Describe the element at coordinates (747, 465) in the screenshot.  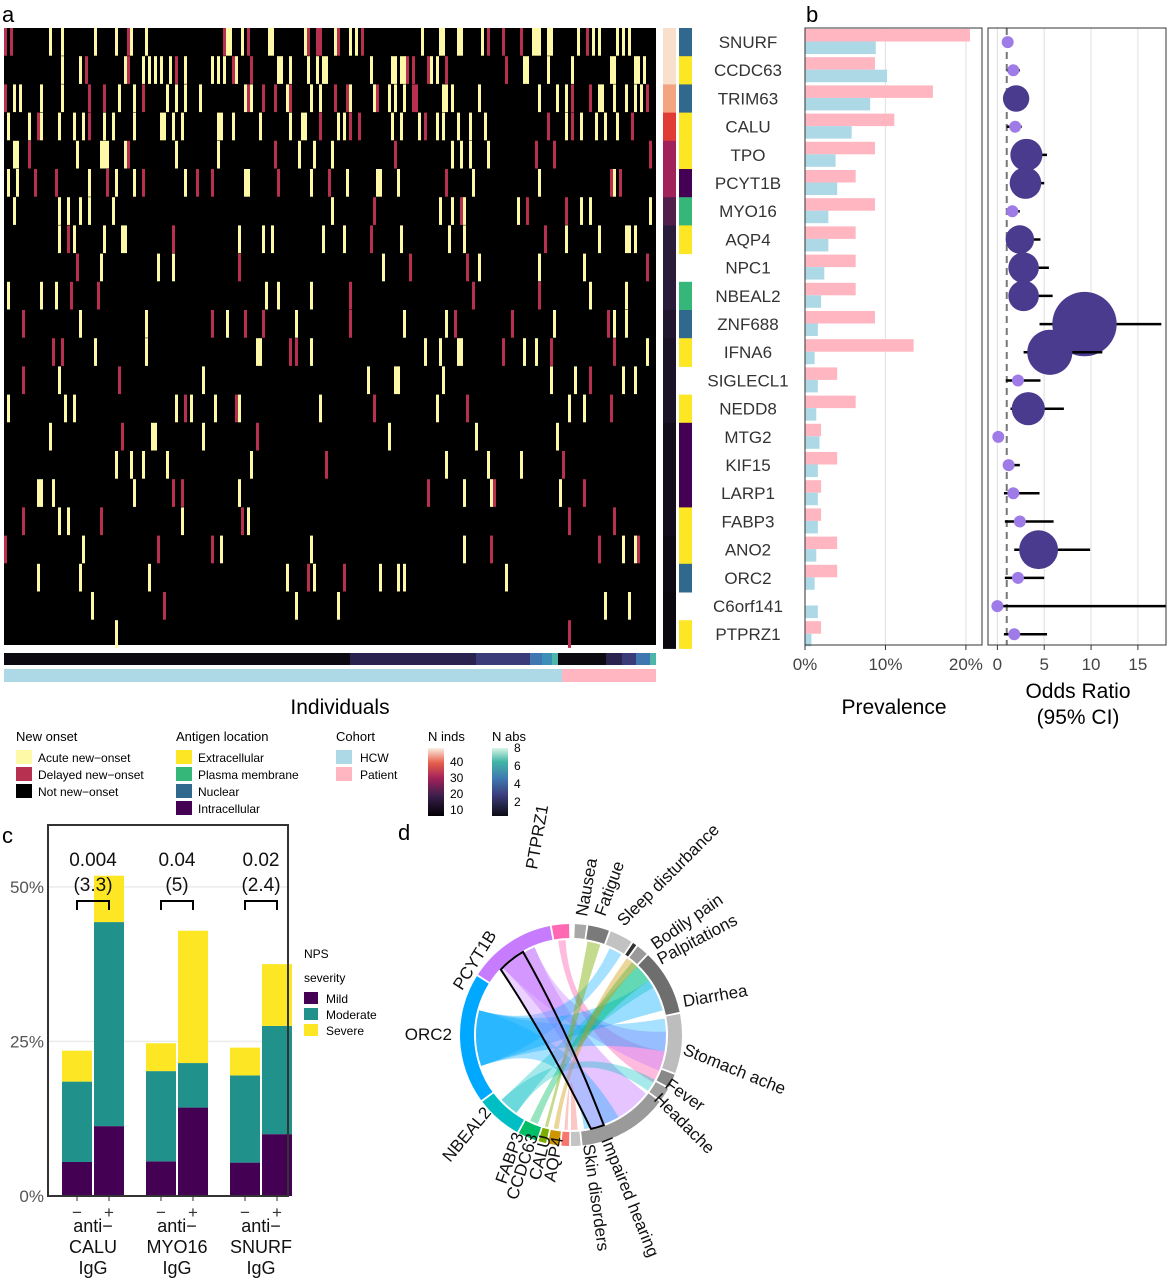
I see `gene-label: KIF15` at that location.